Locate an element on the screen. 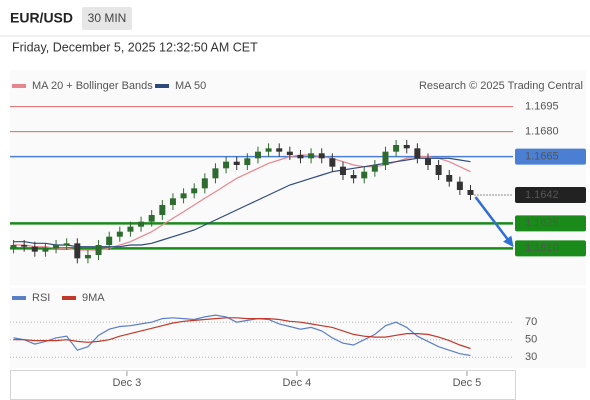 Image resolution: width=590 pixels, height=400 pixels. y-tick-label: 50 is located at coordinates (531, 340).